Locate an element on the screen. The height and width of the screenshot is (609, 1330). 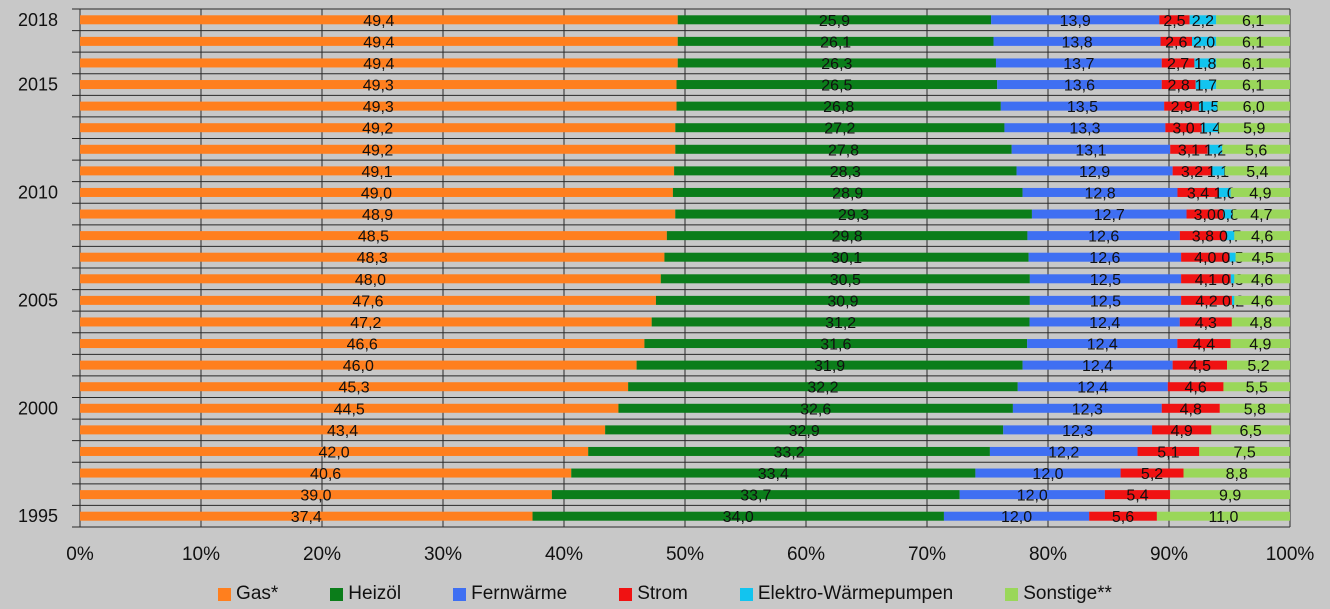
data-label: 30,9 is located at coordinates (842, 301).